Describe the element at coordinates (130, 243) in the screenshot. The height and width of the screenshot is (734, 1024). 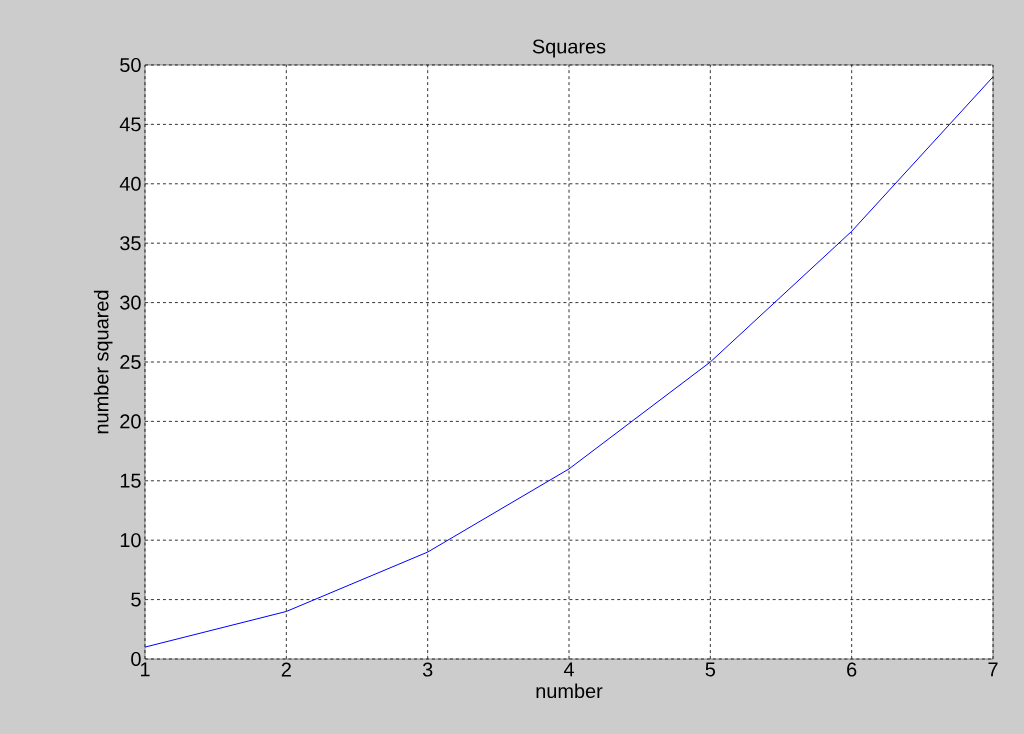
I see `y-tick-label: 35` at that location.